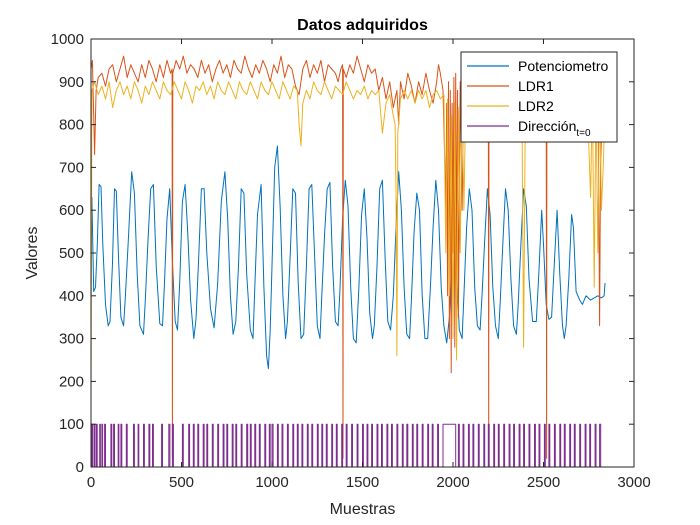  Describe the element at coordinates (67, 39) in the screenshot. I see `y-tick-label: 1000` at that location.